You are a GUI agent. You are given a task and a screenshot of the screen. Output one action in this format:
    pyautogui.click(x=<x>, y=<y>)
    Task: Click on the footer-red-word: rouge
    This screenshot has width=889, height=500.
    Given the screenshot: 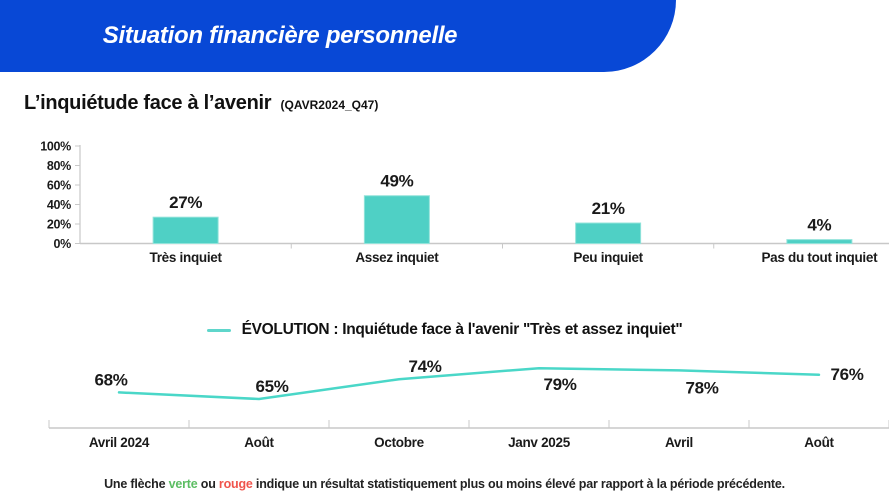 What is the action you would take?
    pyautogui.click(x=235, y=484)
    